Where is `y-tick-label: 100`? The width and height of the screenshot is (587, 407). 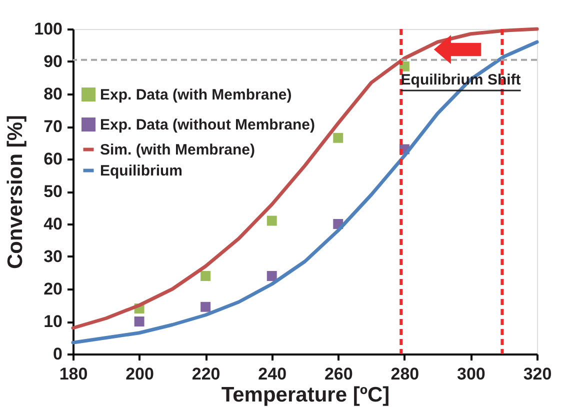 y-tick-label: 100 is located at coordinates (48, 29).